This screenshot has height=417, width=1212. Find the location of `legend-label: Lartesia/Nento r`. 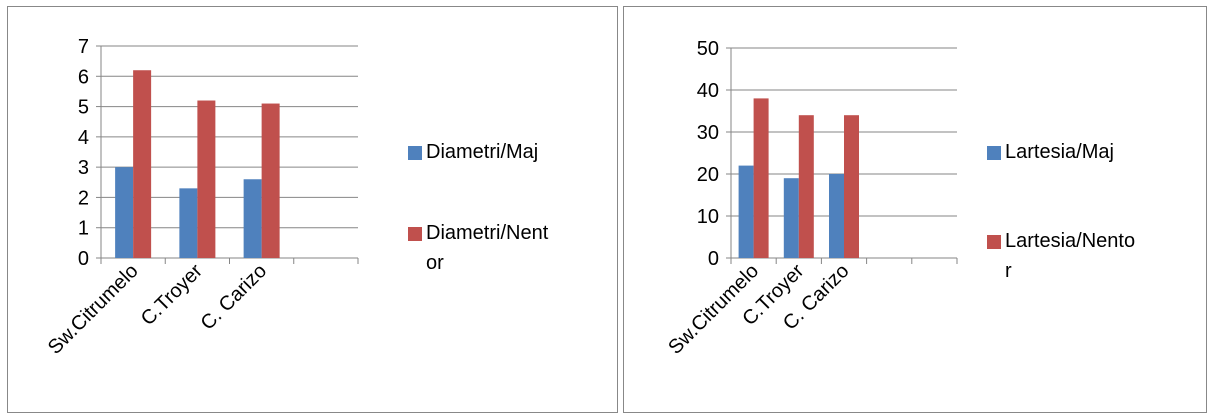

legend-label: Lartesia/Nento r is located at coordinates (1070, 256).